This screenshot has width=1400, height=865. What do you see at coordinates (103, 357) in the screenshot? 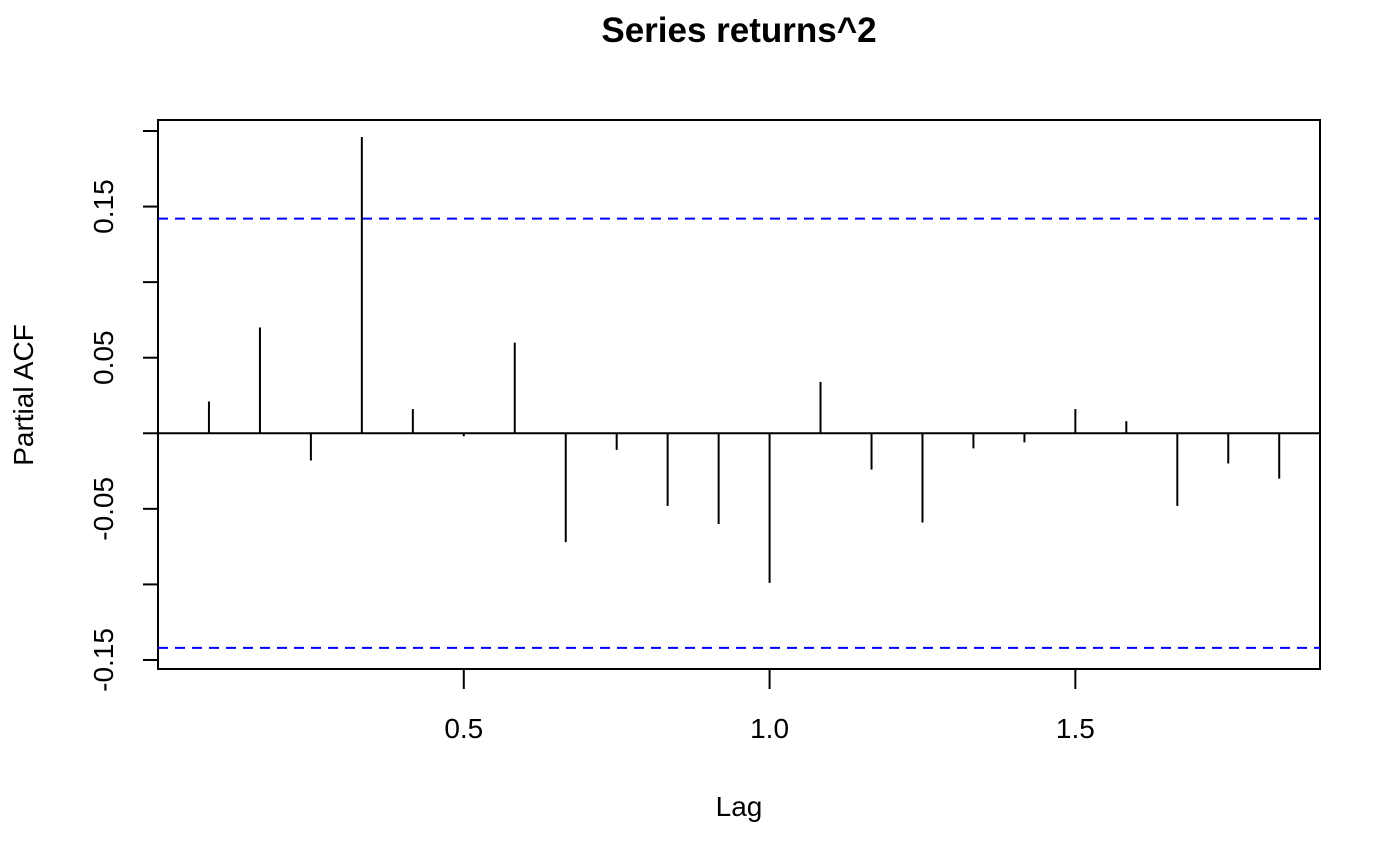
I see `y-tick-label: 0.05` at bounding box center [103, 357].